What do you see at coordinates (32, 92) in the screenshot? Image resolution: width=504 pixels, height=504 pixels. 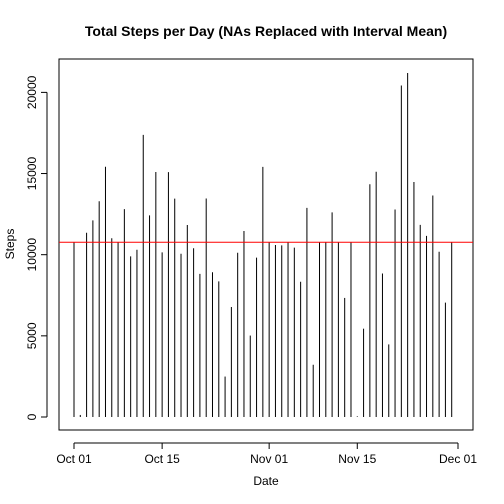 I see `y-tick-label: 20000` at bounding box center [32, 92].